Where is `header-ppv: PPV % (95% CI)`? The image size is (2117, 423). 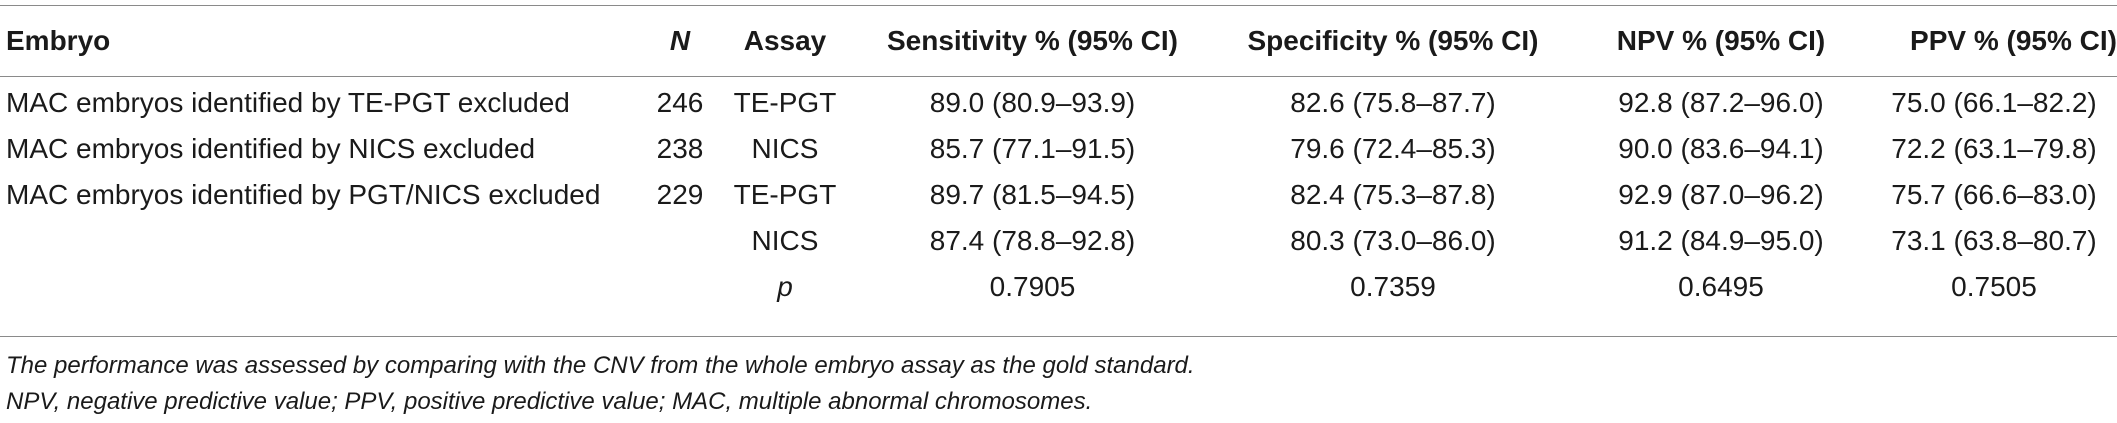 header-ppv: PPV % (95% CI) is located at coordinates (2013, 40).